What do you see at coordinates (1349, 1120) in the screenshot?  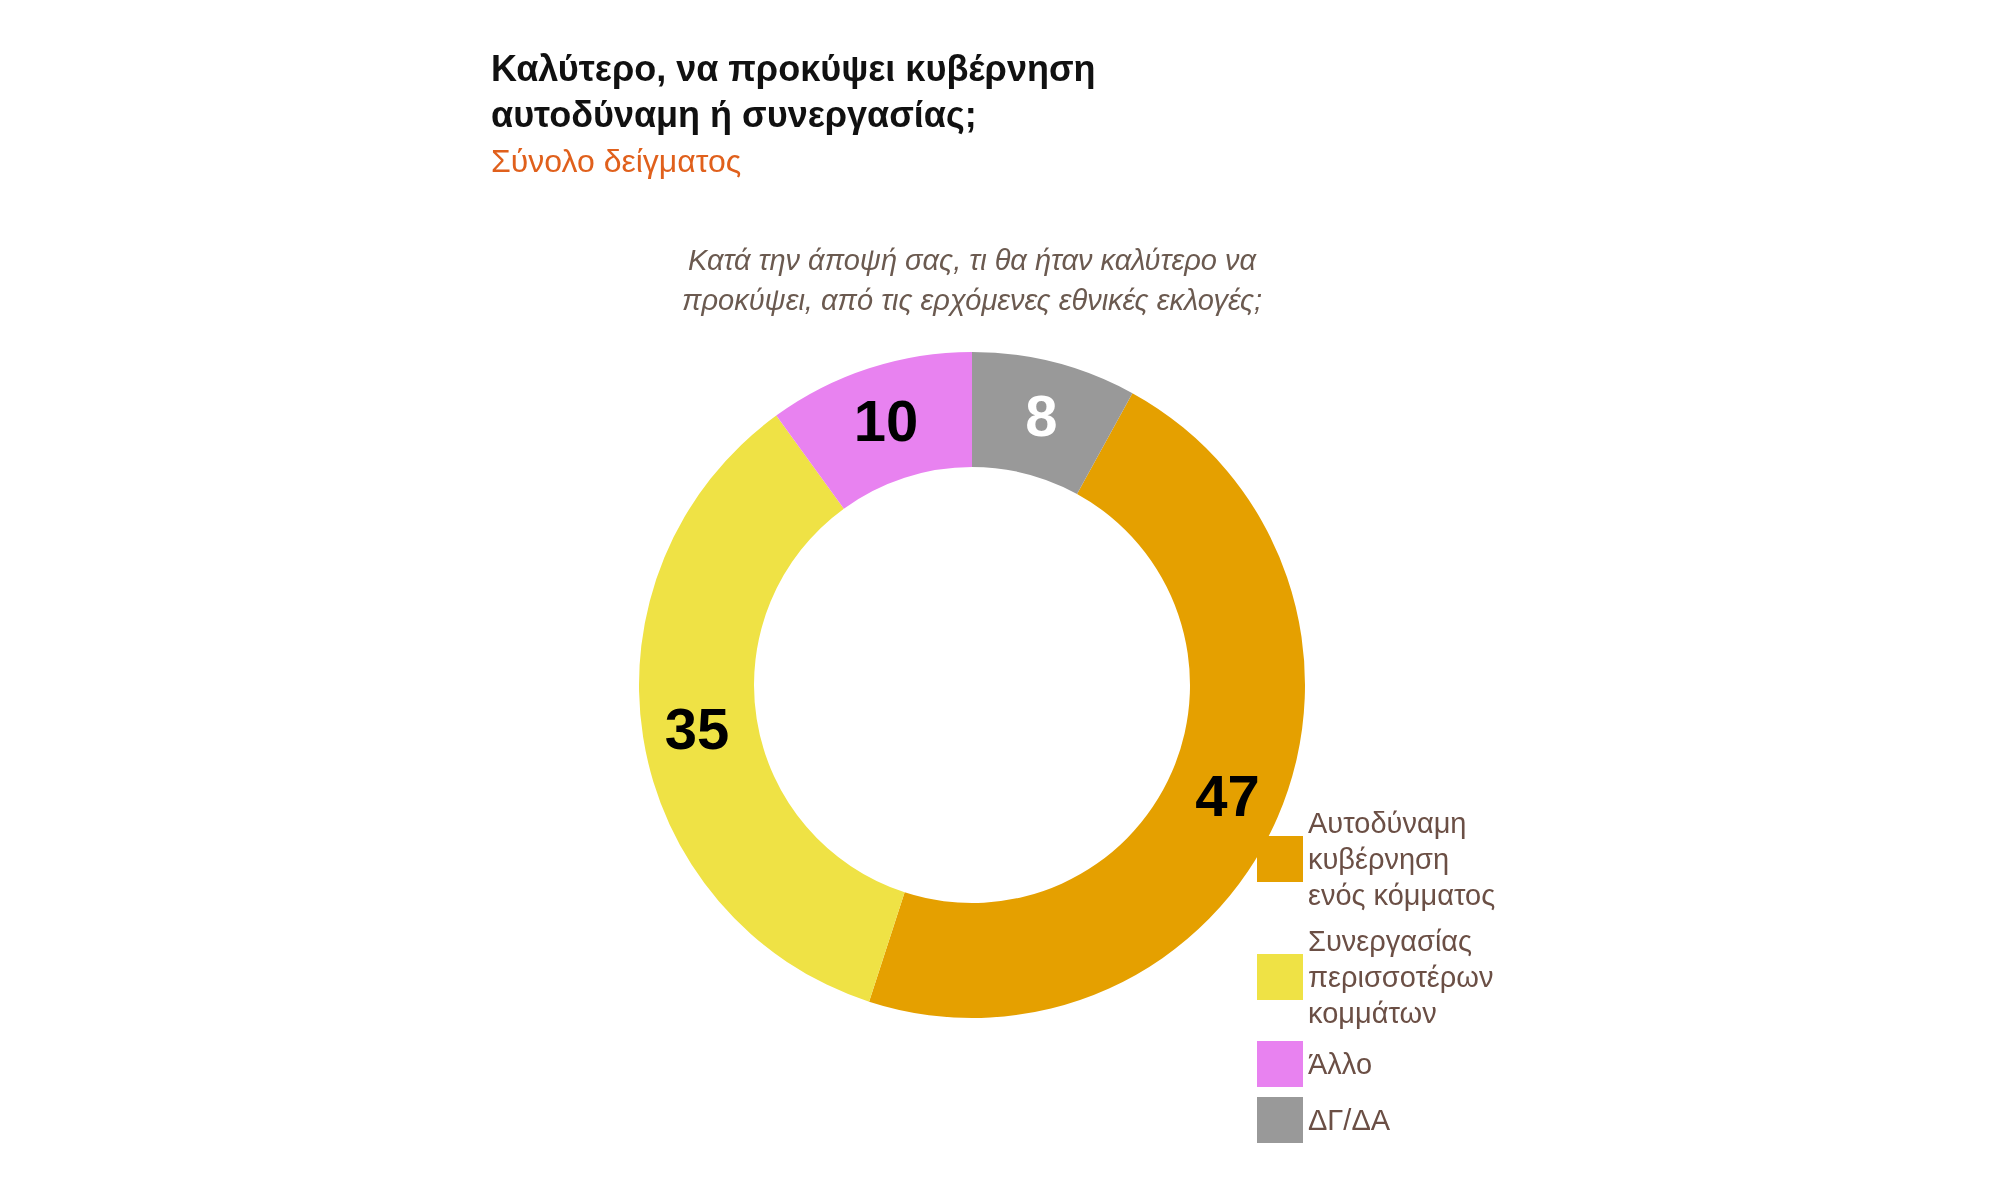 I see `legend-label: ΔΓ/ΔΑ` at bounding box center [1349, 1120].